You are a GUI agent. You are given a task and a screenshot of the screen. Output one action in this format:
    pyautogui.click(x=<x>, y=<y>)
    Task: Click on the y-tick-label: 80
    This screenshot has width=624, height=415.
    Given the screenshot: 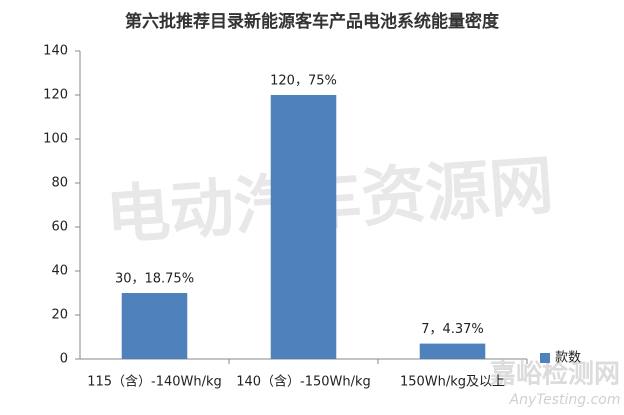 What is the action you would take?
    pyautogui.click(x=59, y=183)
    